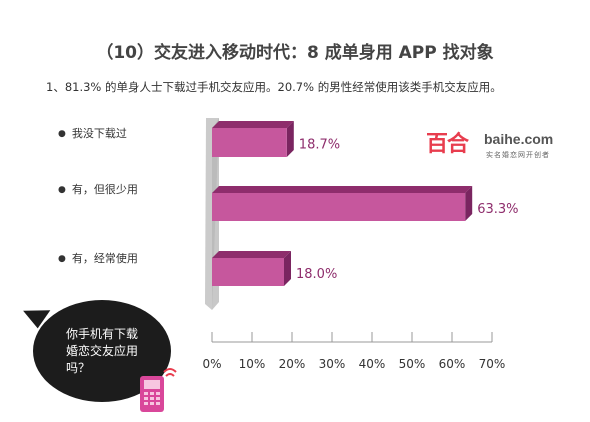 The image size is (590, 422). I want to click on speech-bubble-text: 你手机有下载 婚恋交友应用 吗？, so click(116, 351).